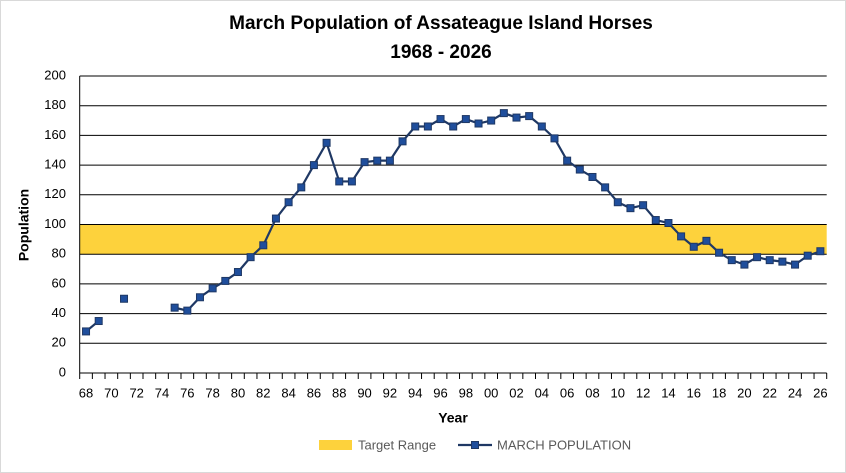 Image resolution: width=846 pixels, height=473 pixels. Describe the element at coordinates (136, 392) in the screenshot. I see `x-tick-label: 72` at that location.